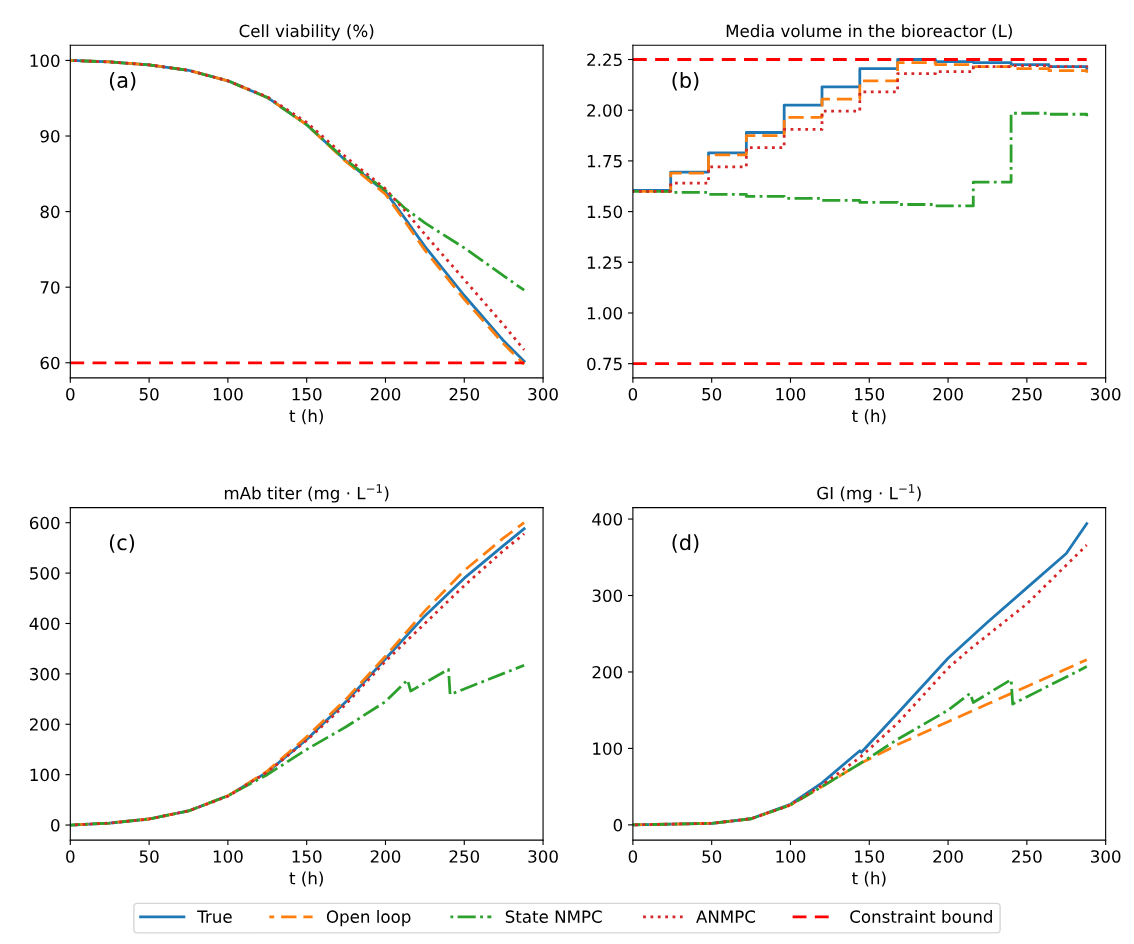  Describe the element at coordinates (604, 60) in the screenshot. I see `y-tick-label: 2.25` at that location.